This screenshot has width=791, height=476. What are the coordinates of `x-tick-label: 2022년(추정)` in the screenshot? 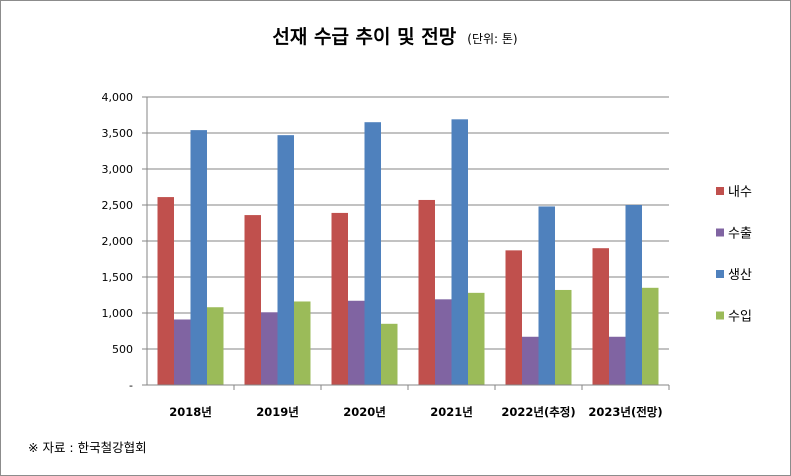 It's located at (538, 412).